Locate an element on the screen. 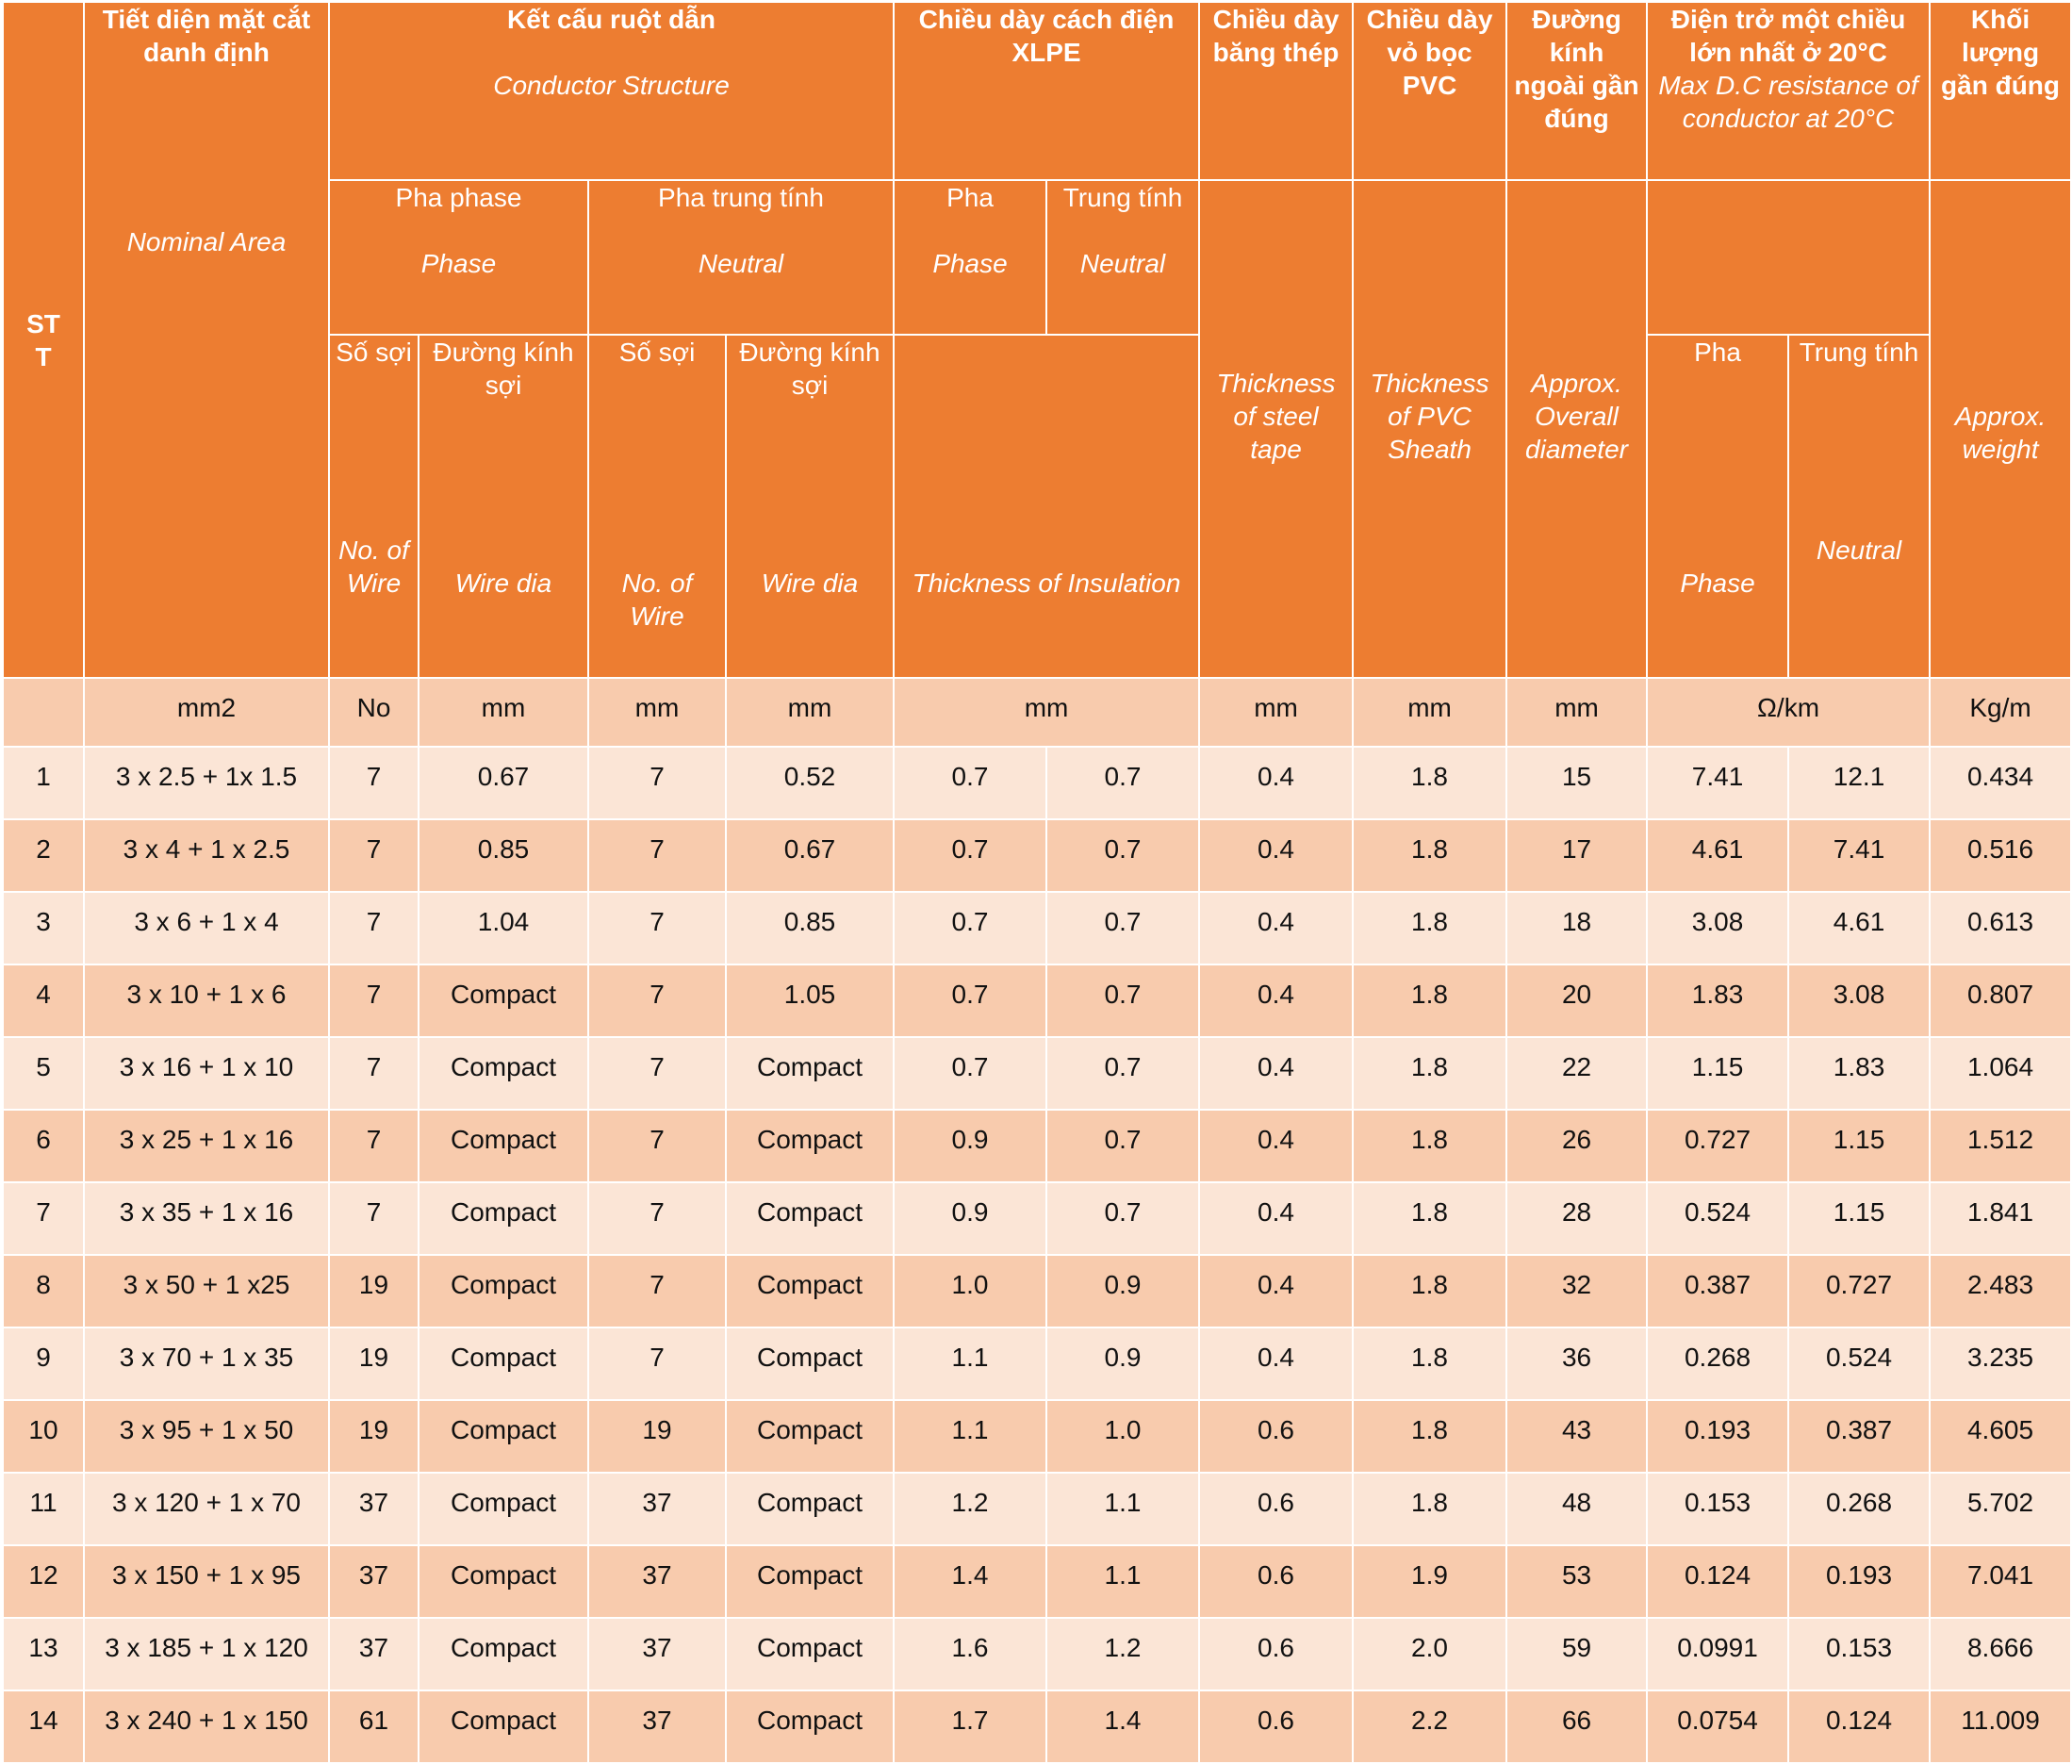 This screenshot has height=1764, width=2072. cell-res-n: 1.15 is located at coordinates (1859, 1218).